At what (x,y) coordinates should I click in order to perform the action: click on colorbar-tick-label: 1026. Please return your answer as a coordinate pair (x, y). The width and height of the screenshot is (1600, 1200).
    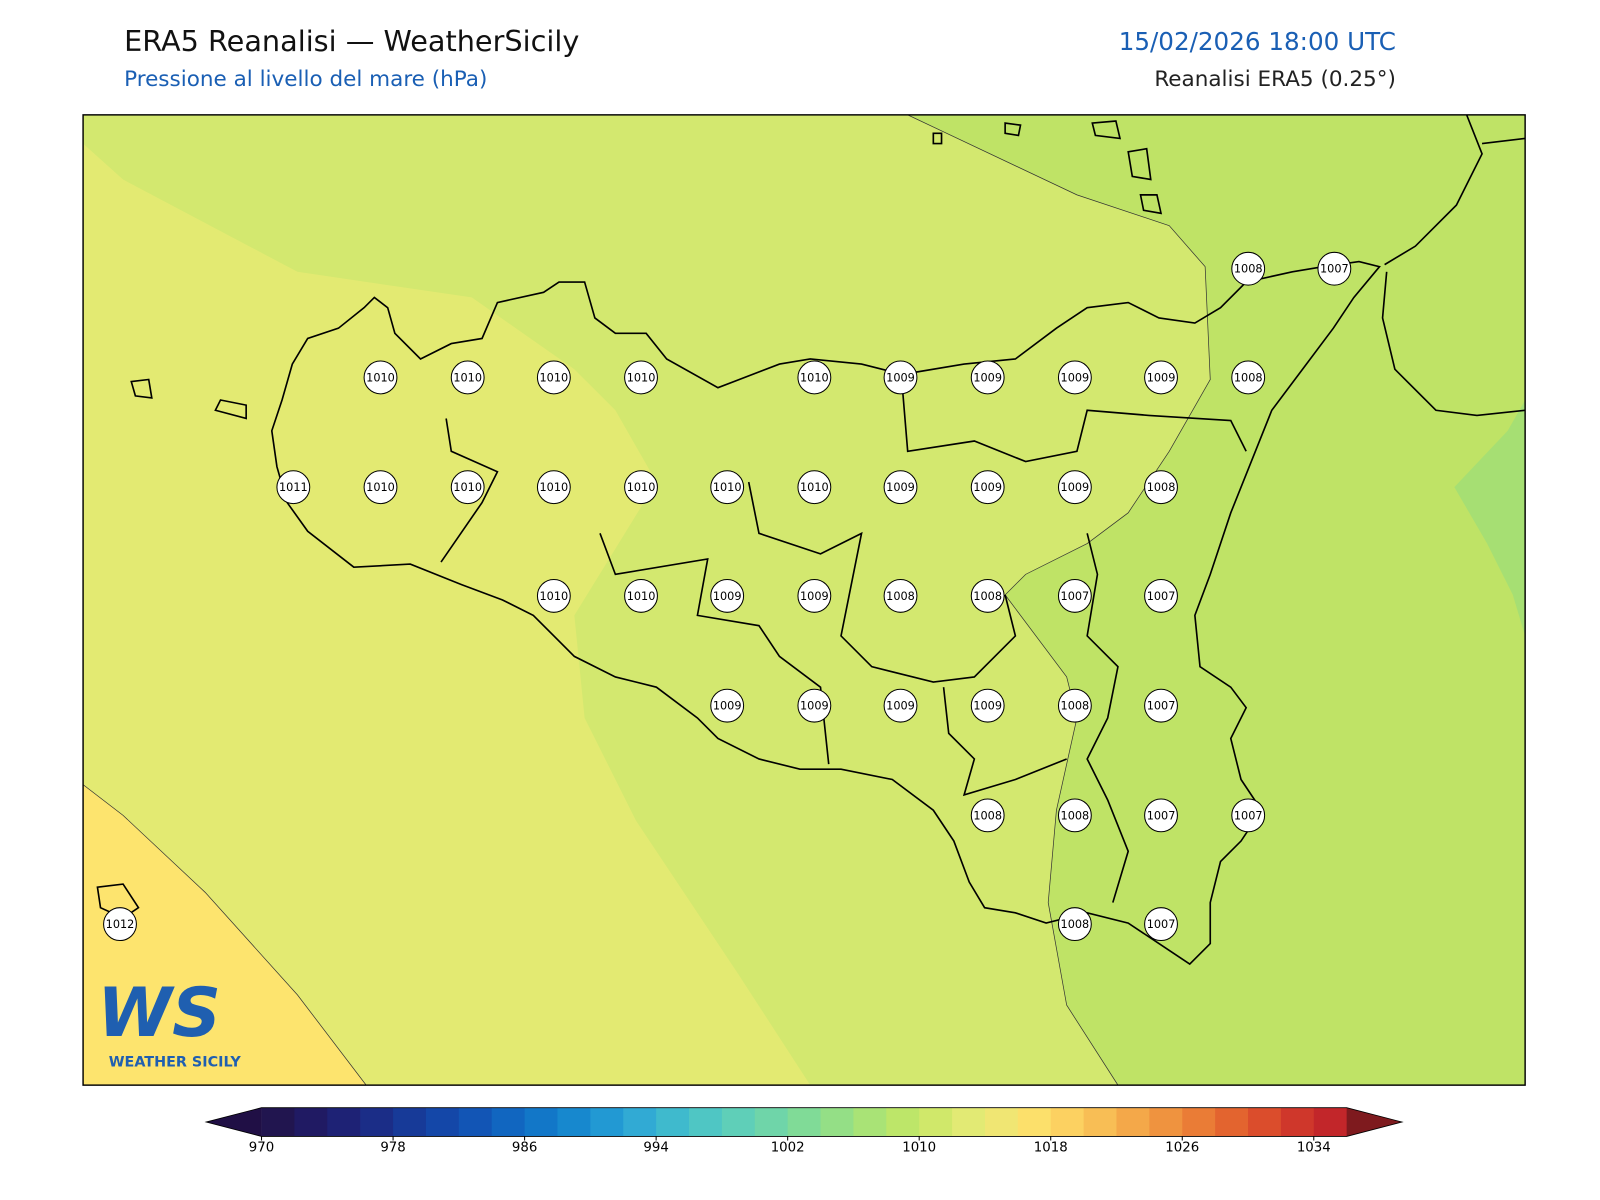
    Looking at the image, I should click on (1182, 1148).